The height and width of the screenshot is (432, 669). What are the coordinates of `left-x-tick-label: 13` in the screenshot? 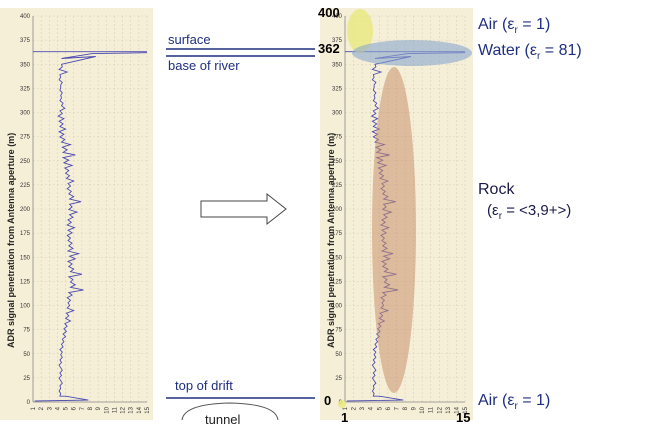 It's located at (132, 409).